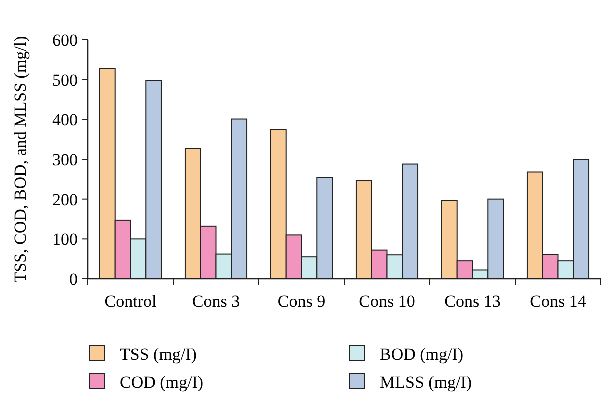 This screenshot has width=611, height=400. What do you see at coordinates (65, 160) in the screenshot?
I see `y-tick-label: 300` at bounding box center [65, 160].